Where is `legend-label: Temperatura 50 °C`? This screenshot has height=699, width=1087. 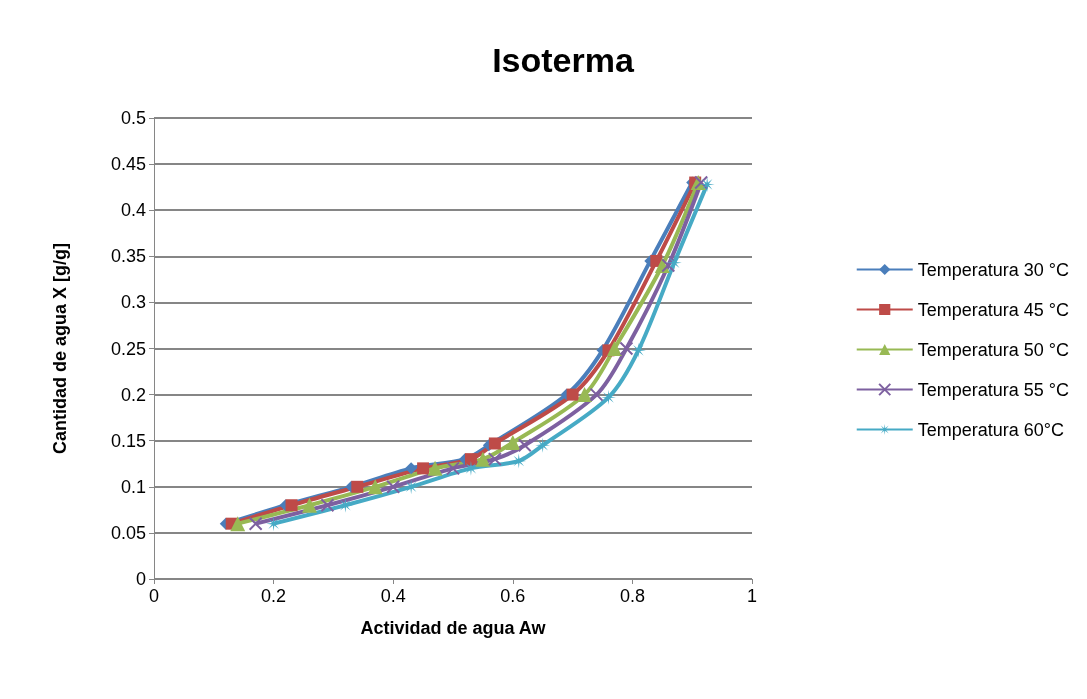
legend-label: Temperatura 50 °C is located at coordinates (993, 349).